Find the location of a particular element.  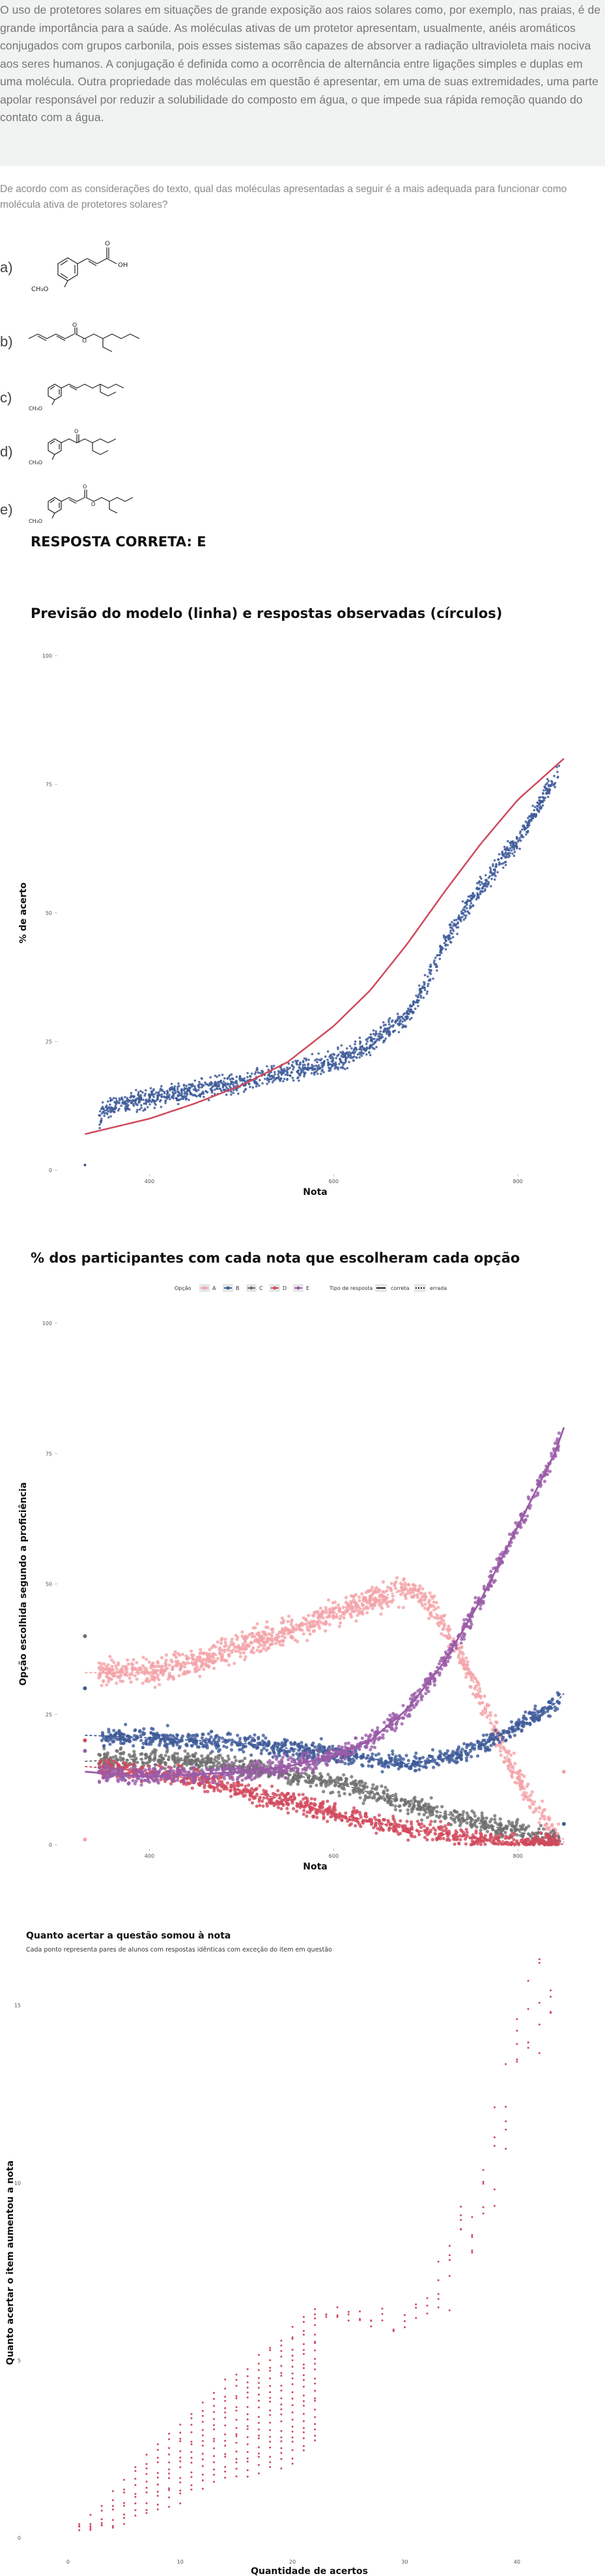

chart1-ytick-label: 0 is located at coordinates (50, 1171).